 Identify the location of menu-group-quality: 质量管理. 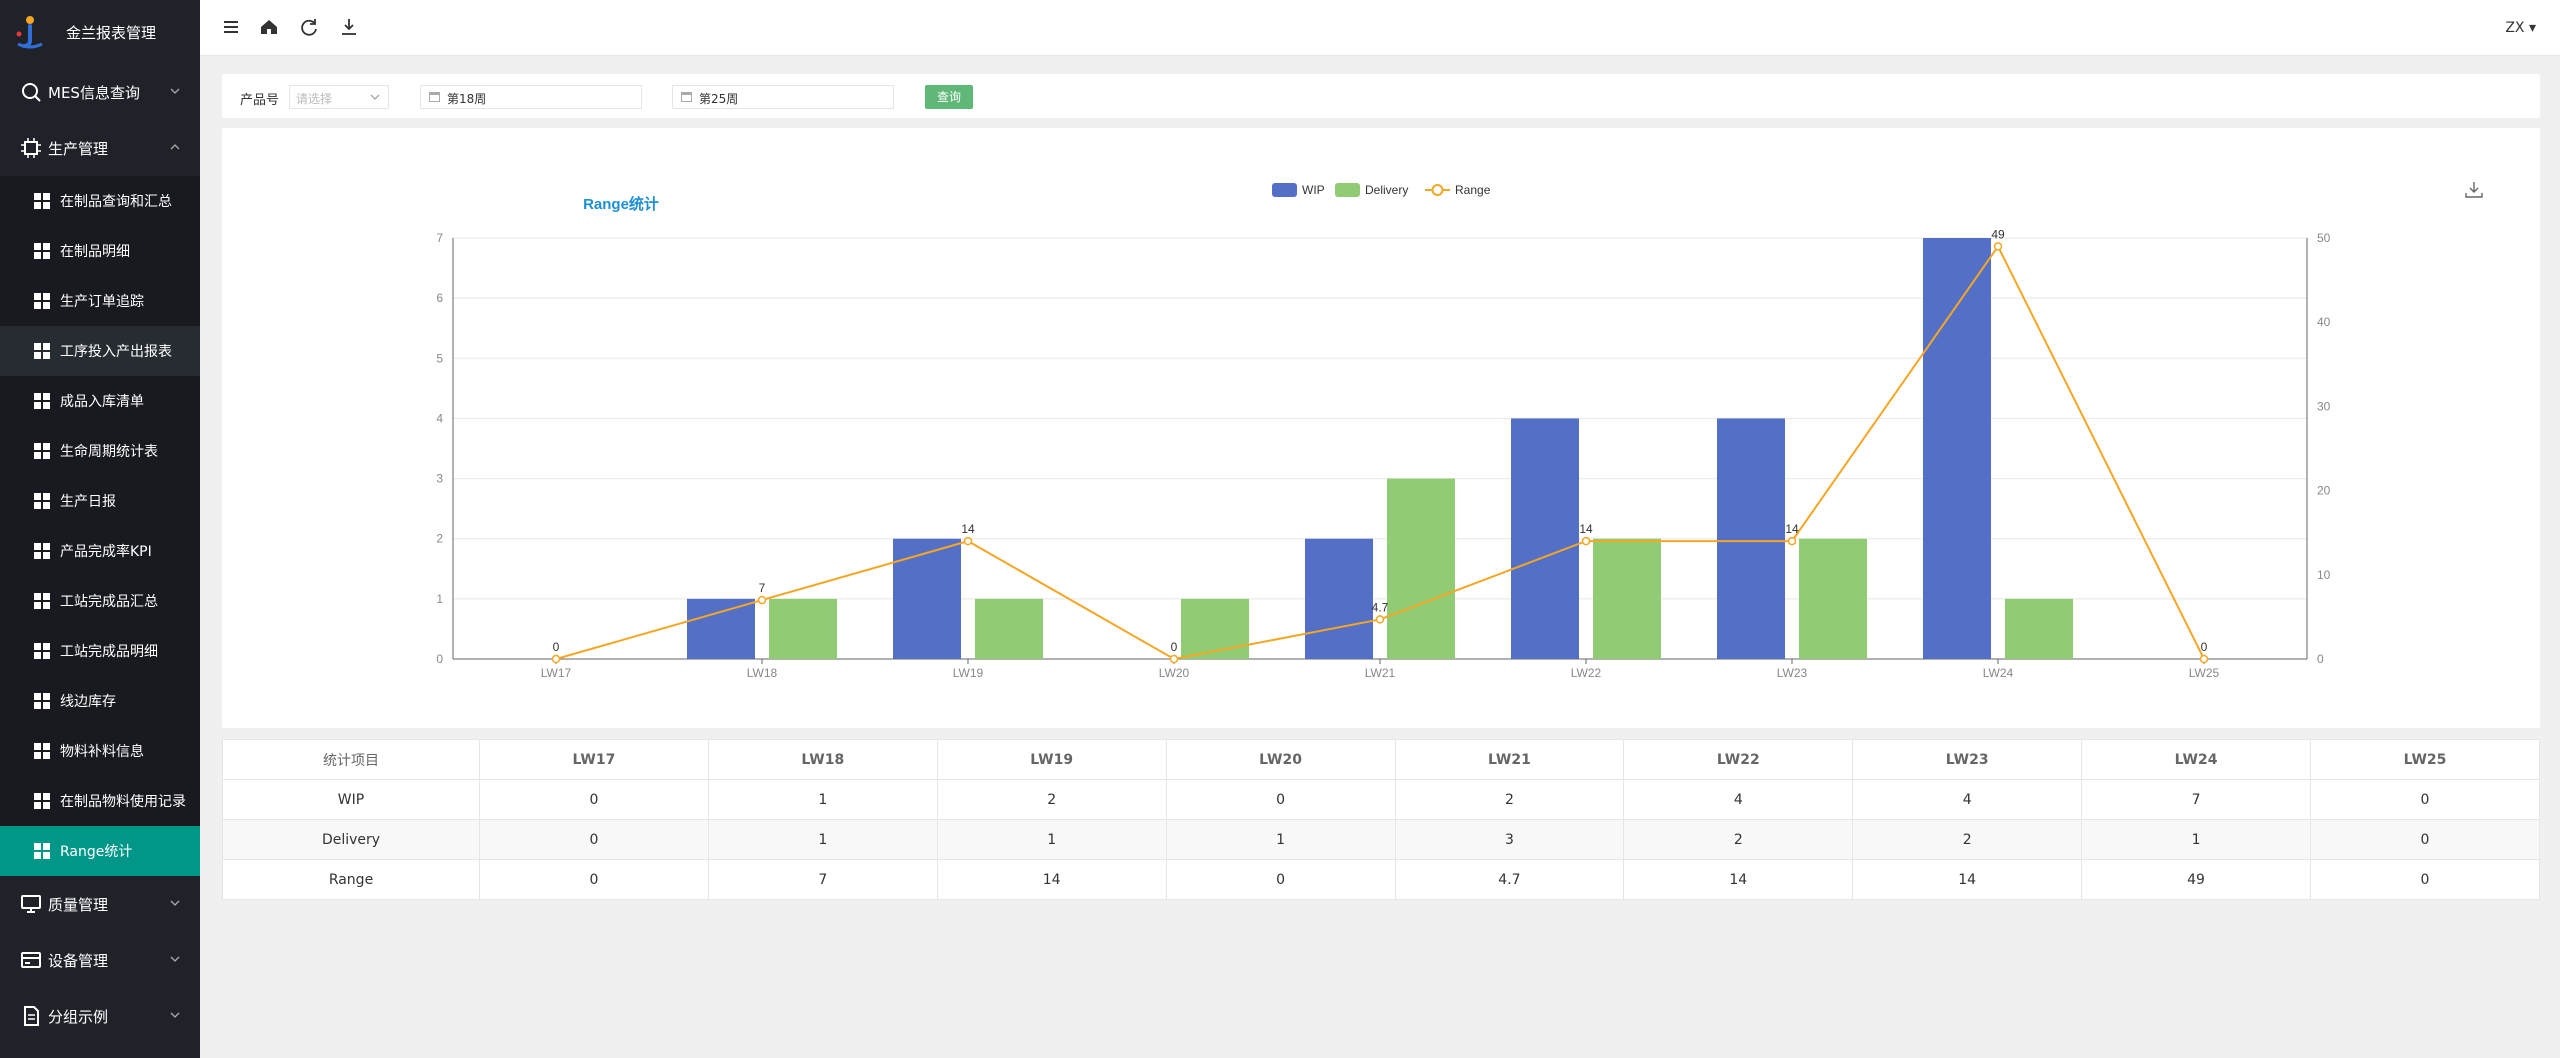
(100, 904).